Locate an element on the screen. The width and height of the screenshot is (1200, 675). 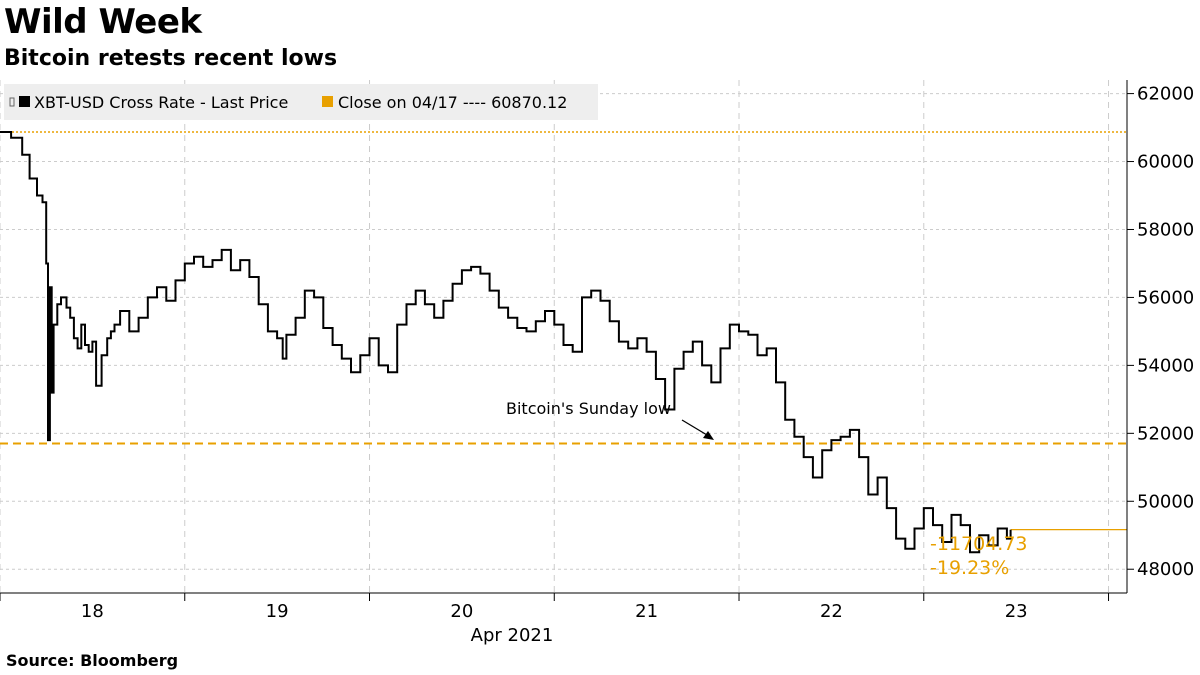
annotations: Bitcoin's Sunday low -11704.73 -19.23% is located at coordinates (767, 489).